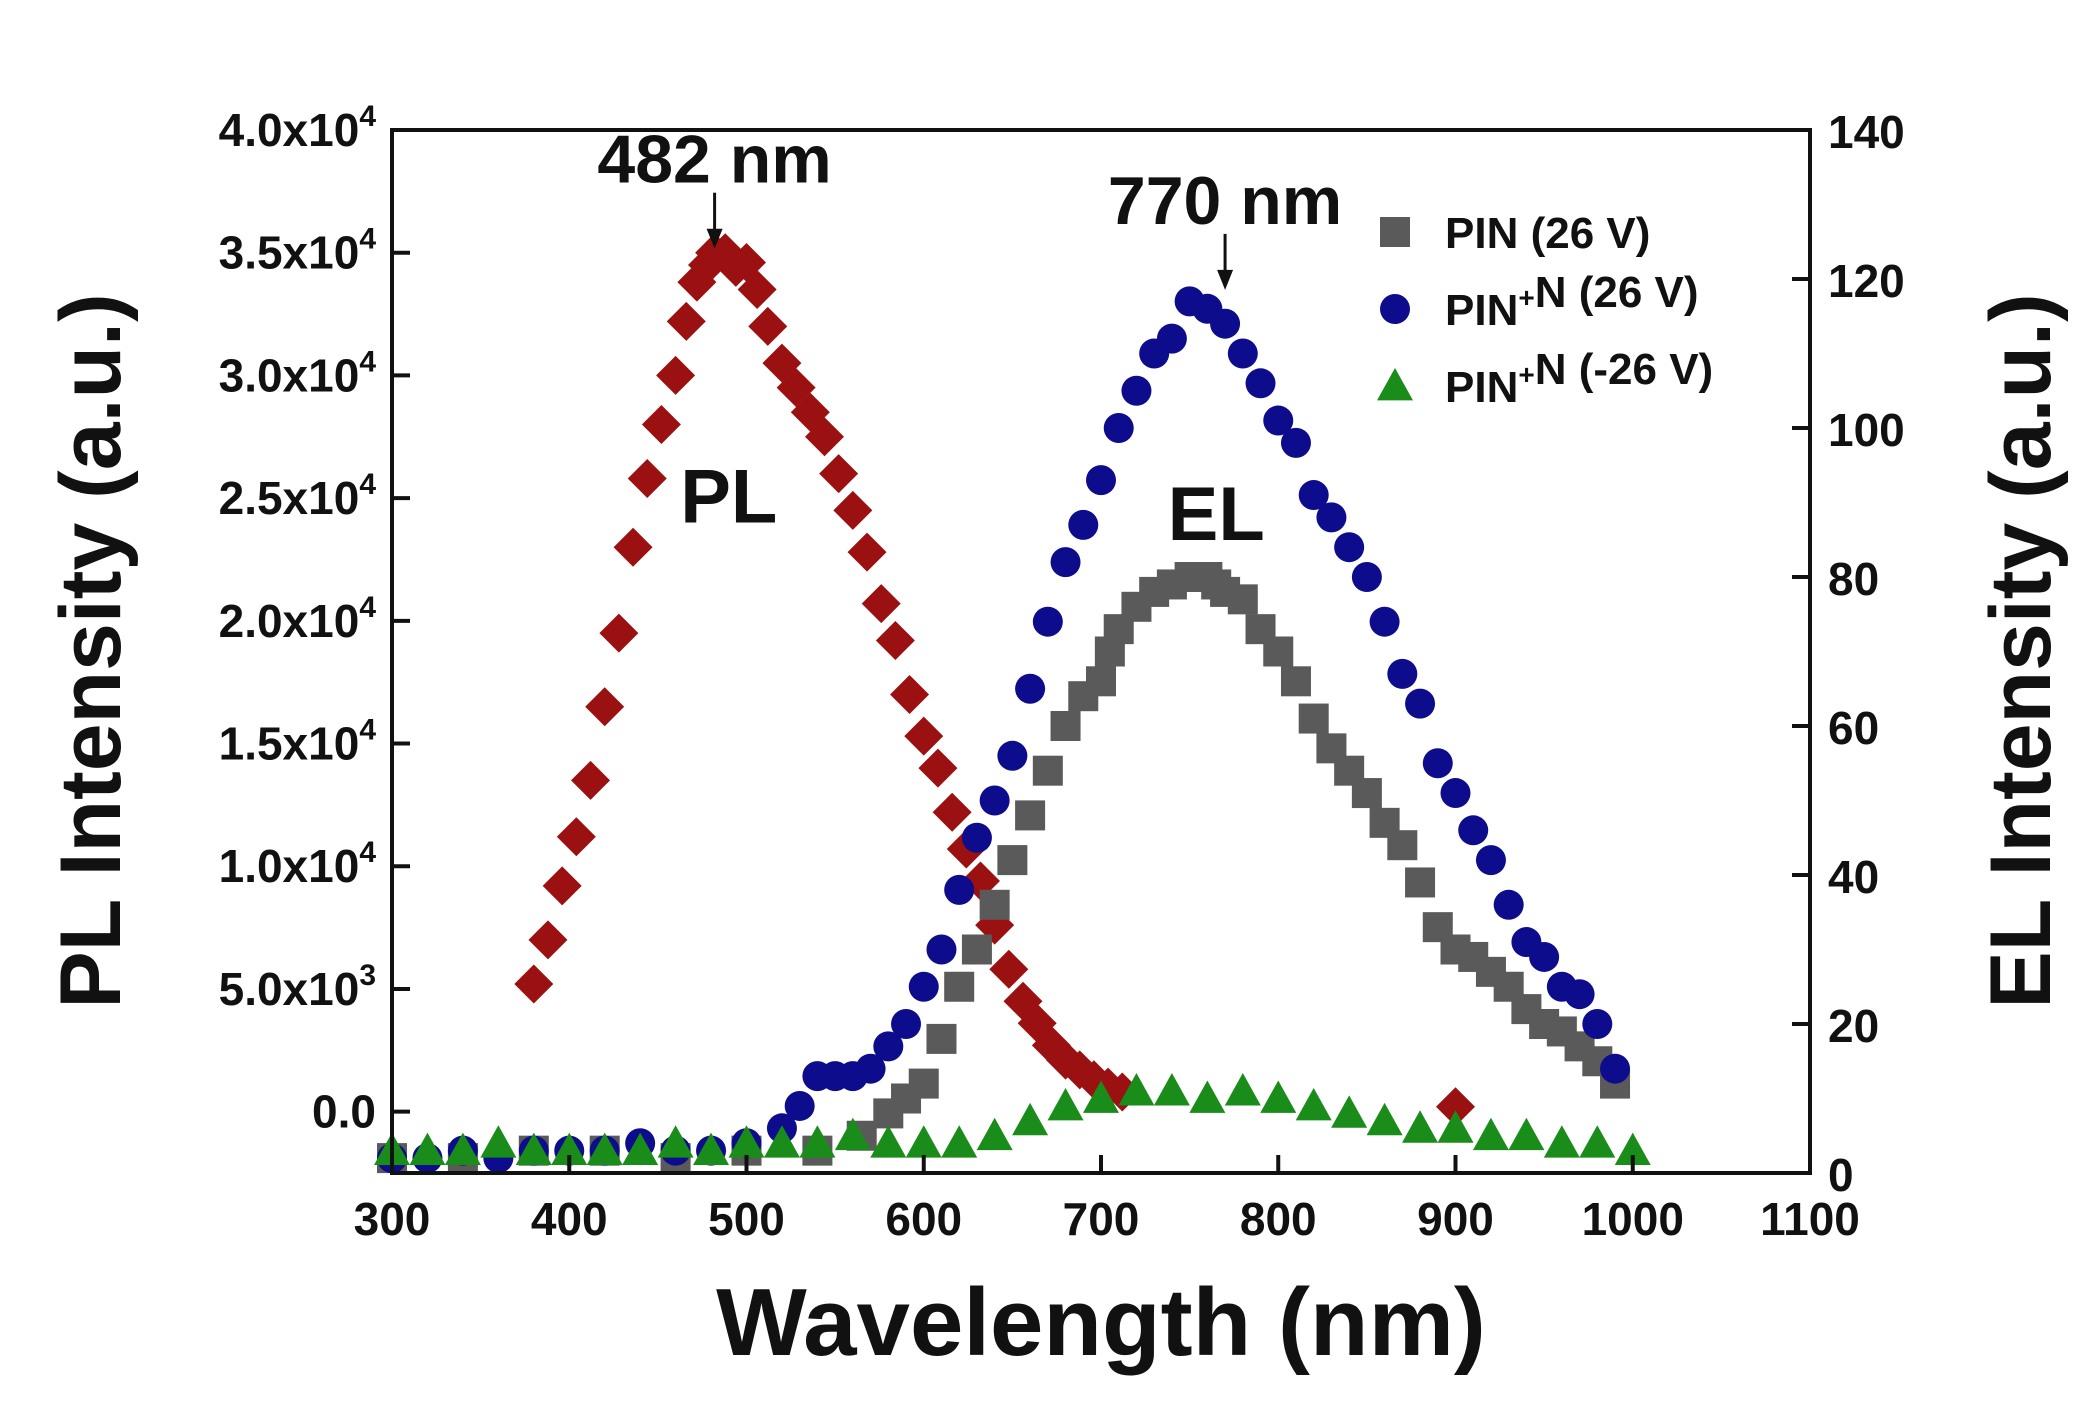  What do you see at coordinates (1579, 378) in the screenshot?
I see `legend-label: PIN+N (-26 V)` at bounding box center [1579, 378].